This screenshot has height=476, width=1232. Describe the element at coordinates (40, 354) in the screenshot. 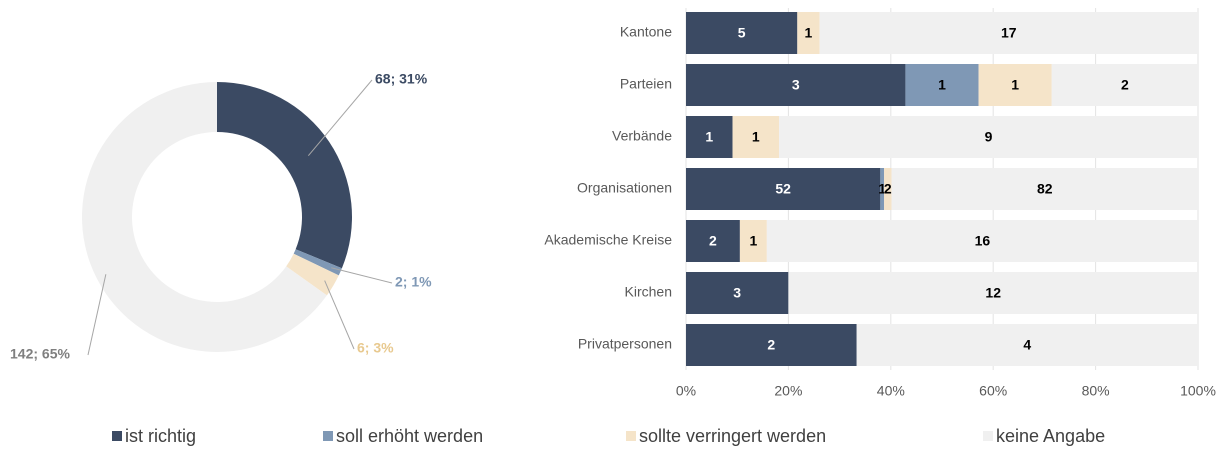

I see `data-label: 142; 65%` at that location.